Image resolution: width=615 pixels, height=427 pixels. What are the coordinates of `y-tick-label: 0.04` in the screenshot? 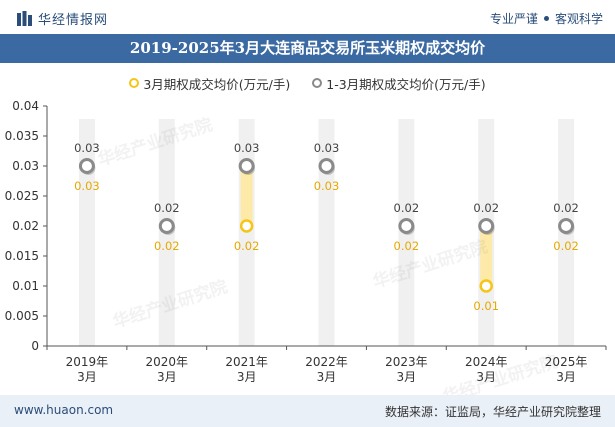 It's located at (25, 106).